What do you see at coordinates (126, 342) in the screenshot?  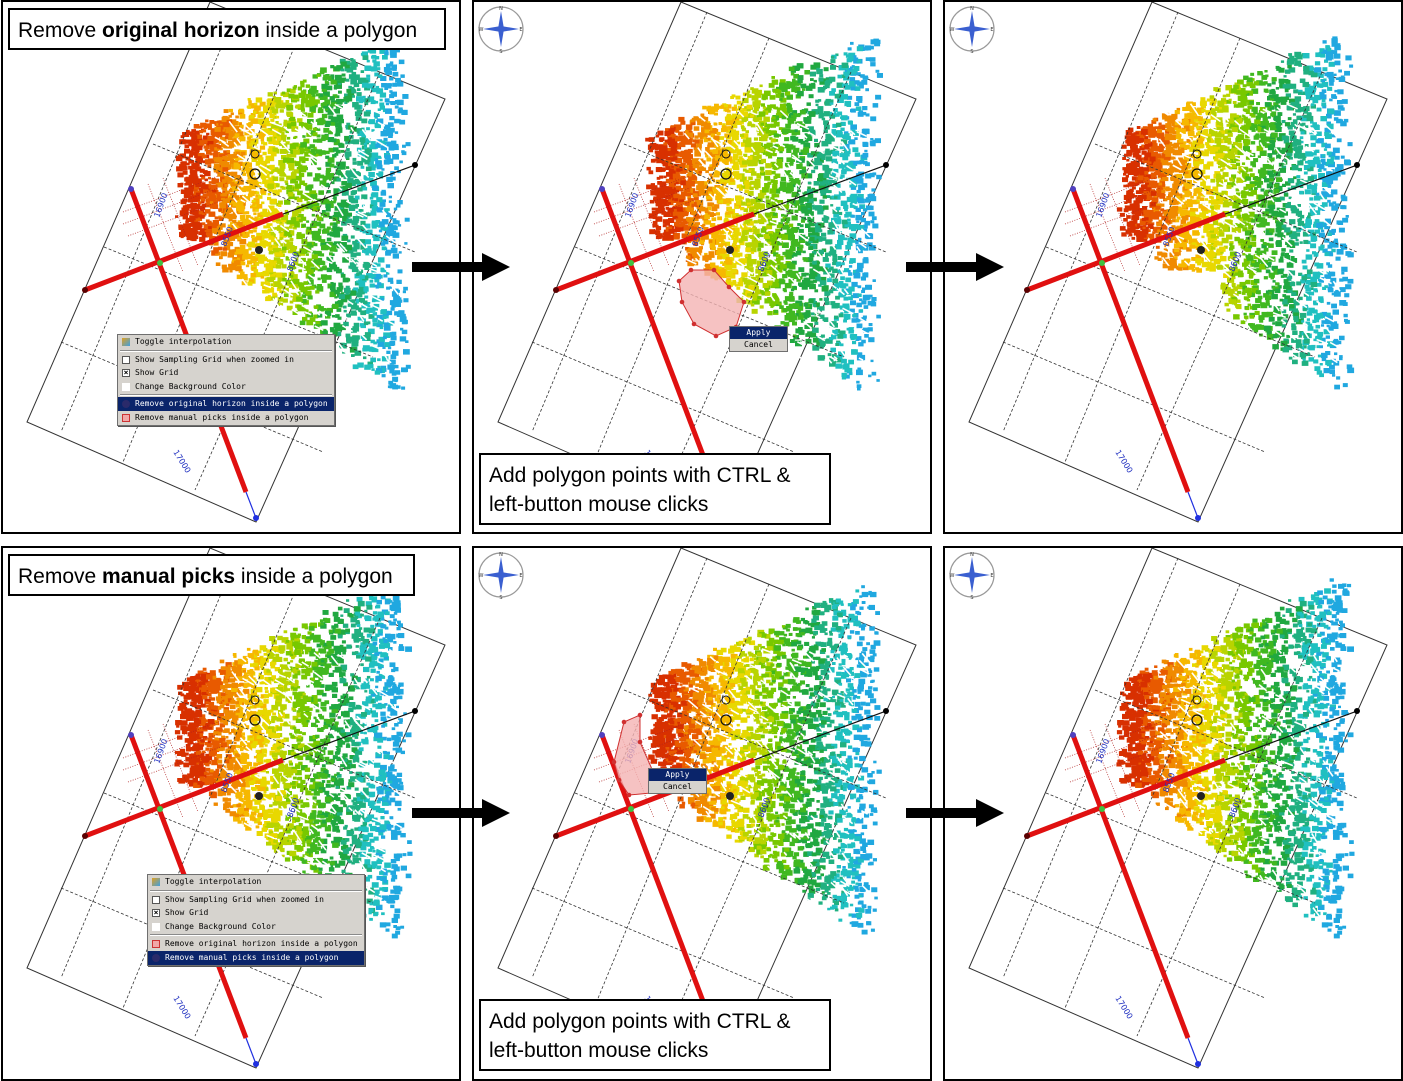 I see `interpolation-icon` at bounding box center [126, 342].